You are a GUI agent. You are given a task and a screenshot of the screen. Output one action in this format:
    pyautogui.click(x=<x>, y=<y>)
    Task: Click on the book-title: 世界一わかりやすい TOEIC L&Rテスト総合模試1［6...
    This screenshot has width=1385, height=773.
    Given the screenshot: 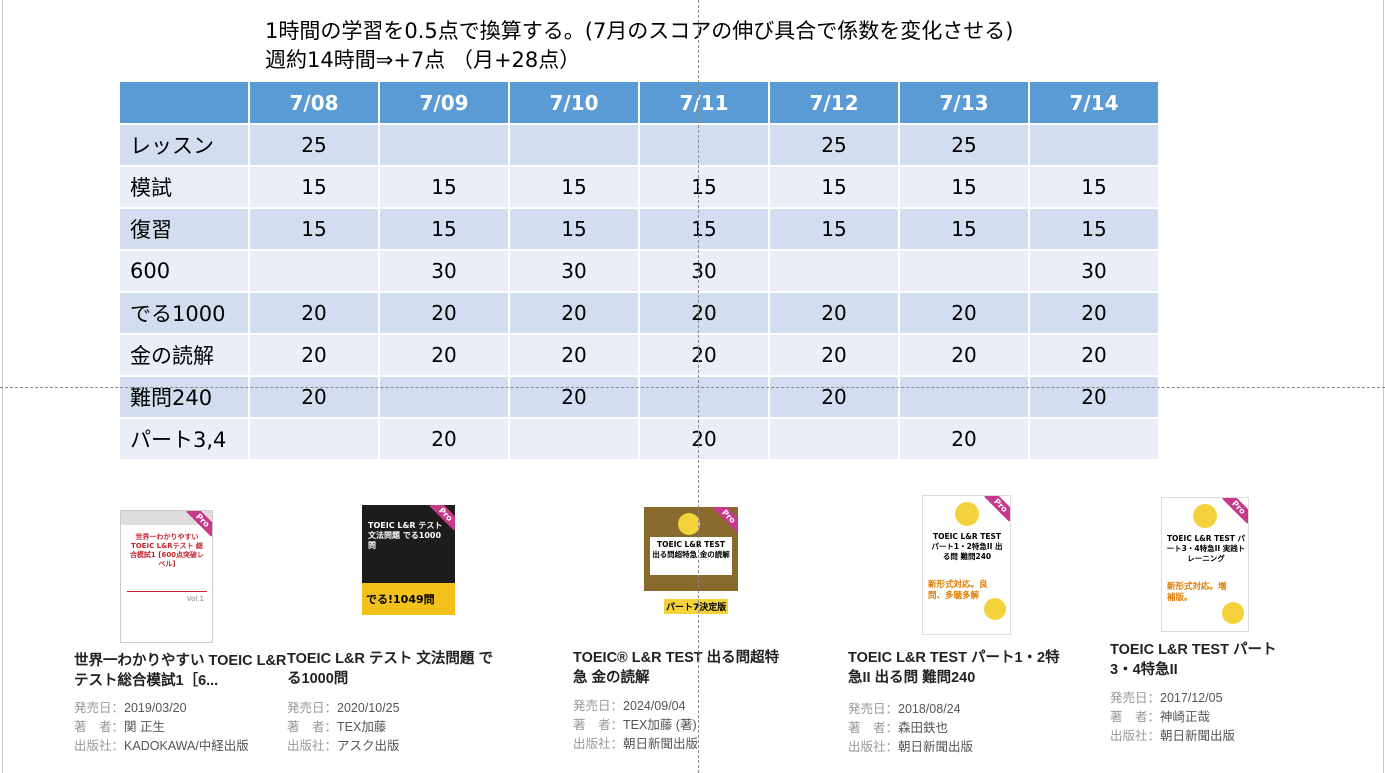 What is the action you would take?
    pyautogui.click(x=180, y=671)
    